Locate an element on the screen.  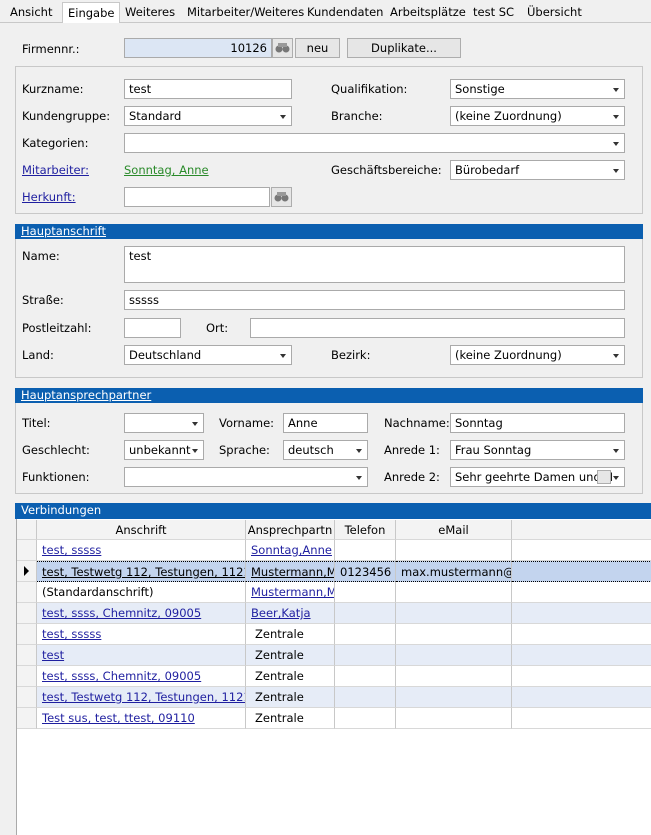
tab-active: Eingabe is located at coordinates (91, 12).